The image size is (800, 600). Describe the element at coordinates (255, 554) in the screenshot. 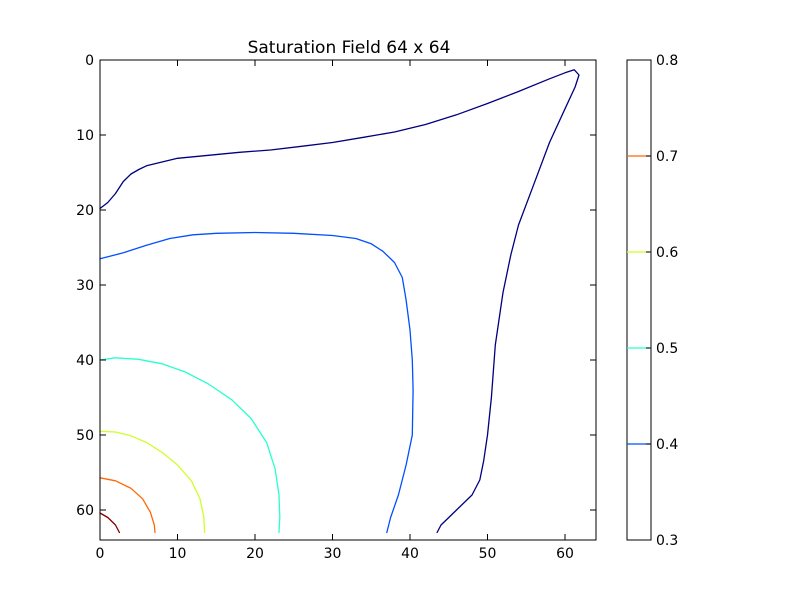

I see `x-tick-label: 20` at that location.